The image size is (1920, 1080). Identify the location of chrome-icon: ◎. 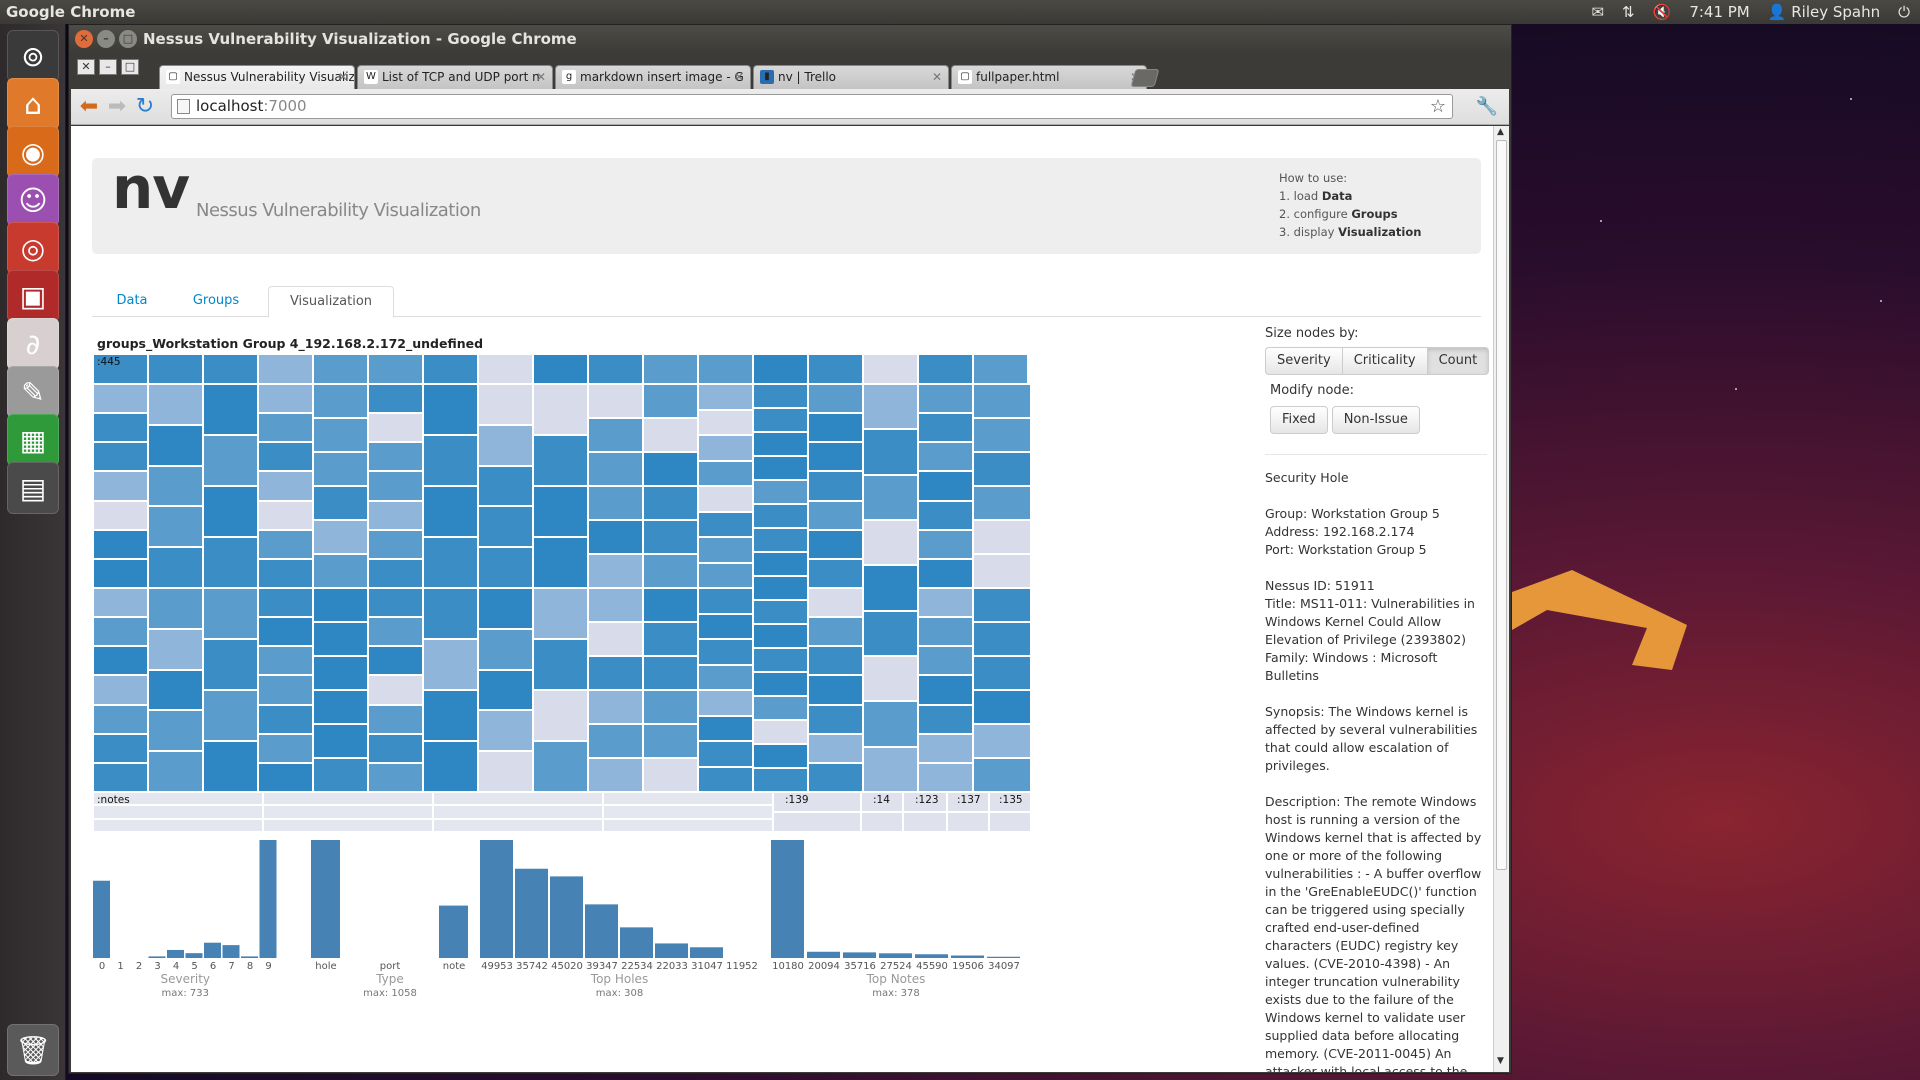
(33, 248).